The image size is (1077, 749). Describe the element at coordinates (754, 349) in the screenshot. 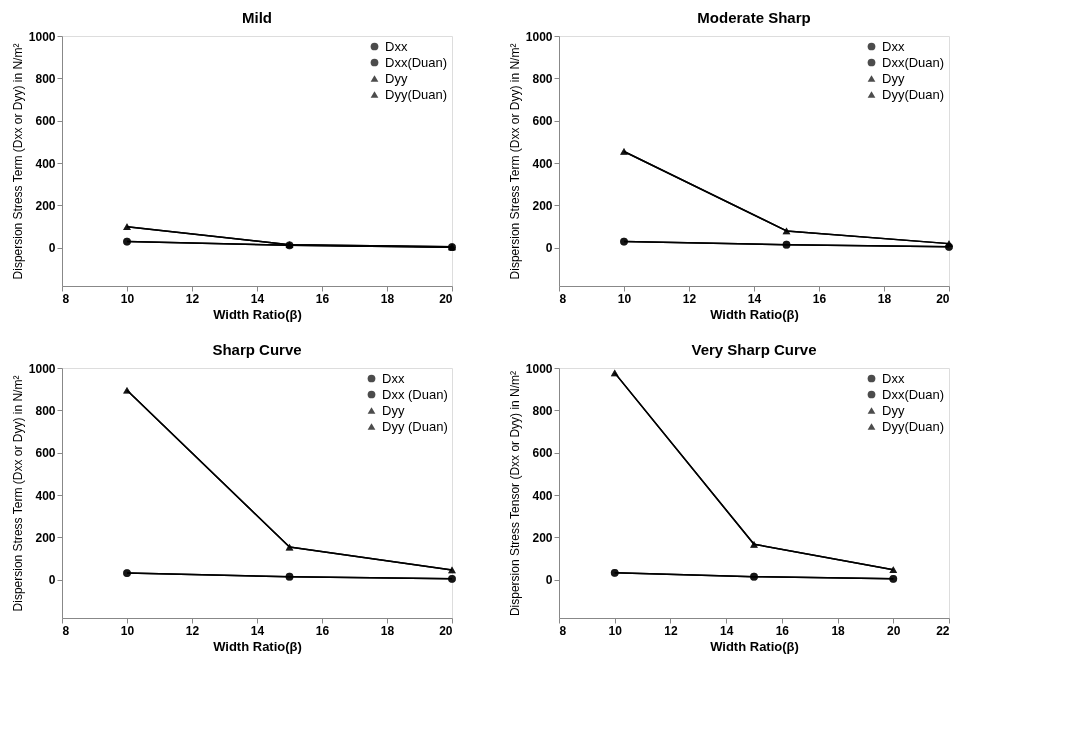

I see `chart-title: Very Sharp Curve` at that location.